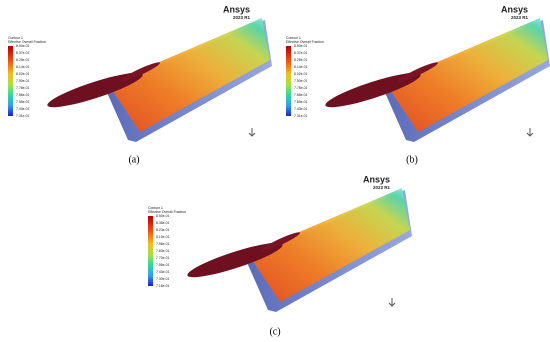 The width and height of the screenshot is (550, 342). I want to click on legend-label: 7.30e-01, so click(162, 279).